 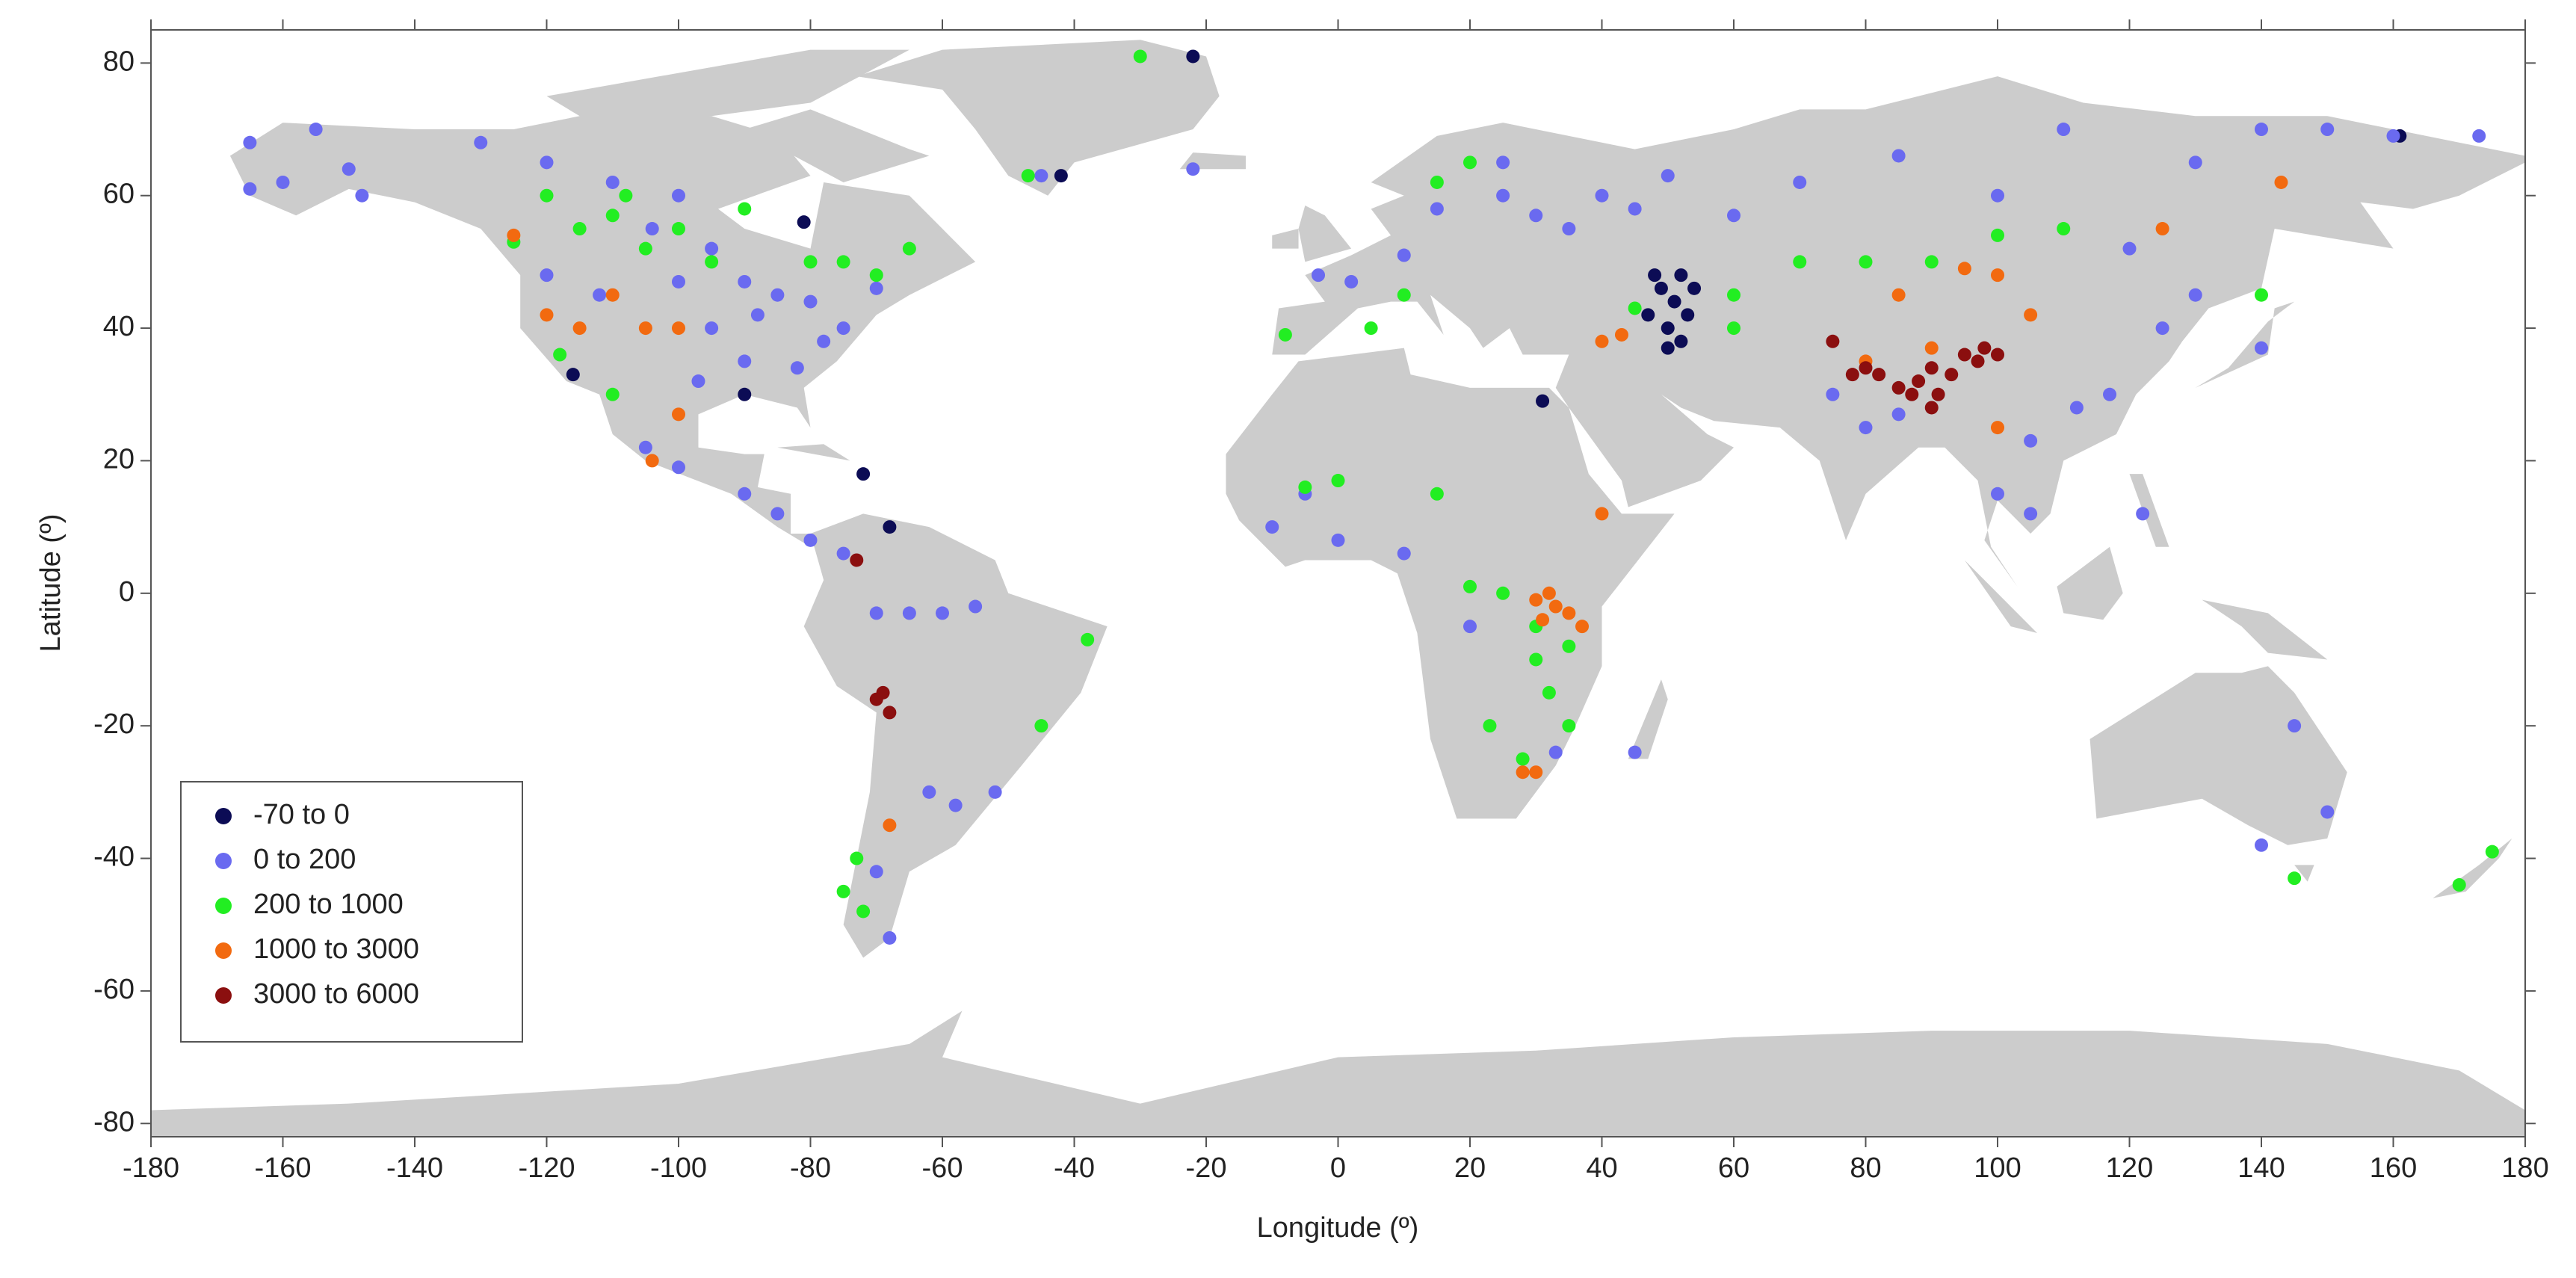 What do you see at coordinates (127, 592) in the screenshot?
I see `y-tick-label: 0` at bounding box center [127, 592].